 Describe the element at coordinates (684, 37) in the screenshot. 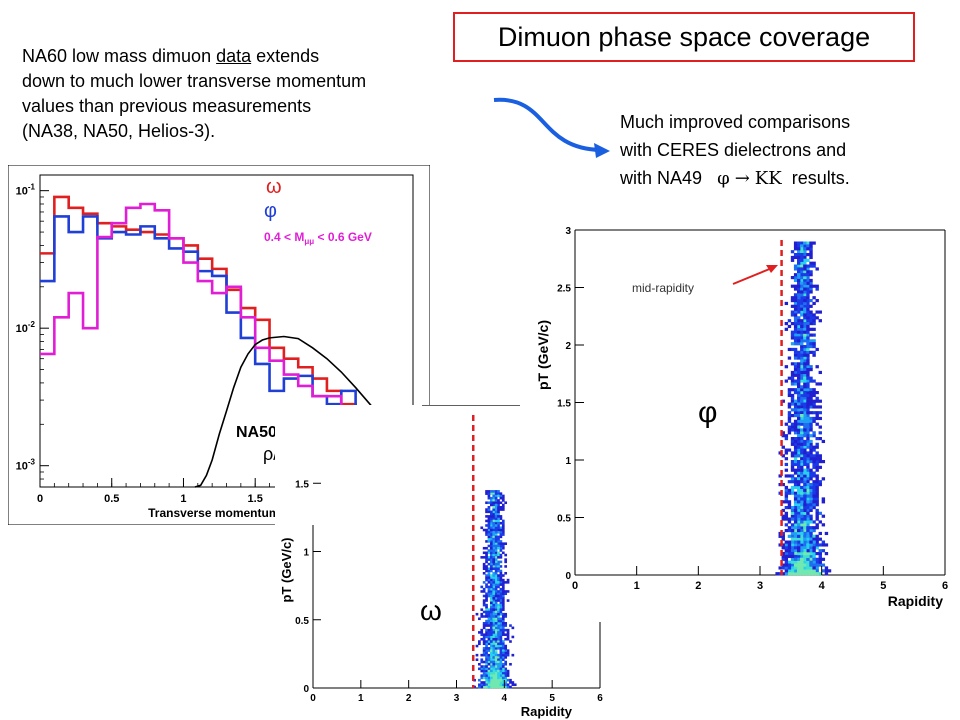

I see `slide-title: Dimuon phase space coverage` at that location.